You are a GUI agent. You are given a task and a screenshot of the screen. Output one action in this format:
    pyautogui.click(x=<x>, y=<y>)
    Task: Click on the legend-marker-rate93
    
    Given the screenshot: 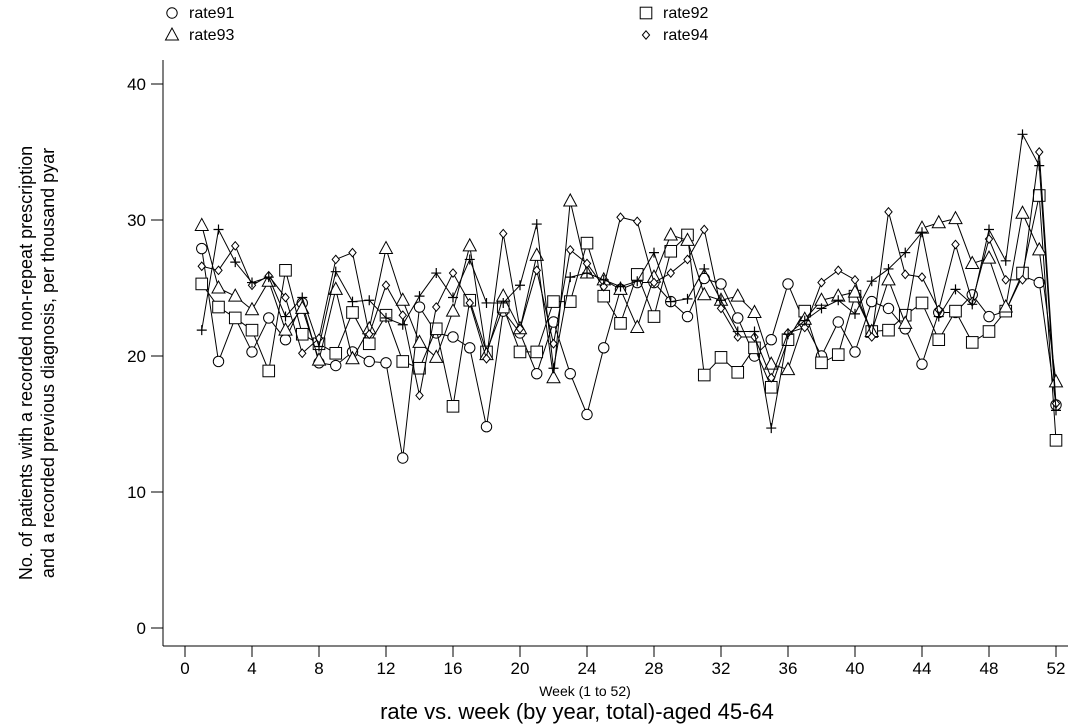 What is the action you would take?
    pyautogui.click(x=172, y=33)
    